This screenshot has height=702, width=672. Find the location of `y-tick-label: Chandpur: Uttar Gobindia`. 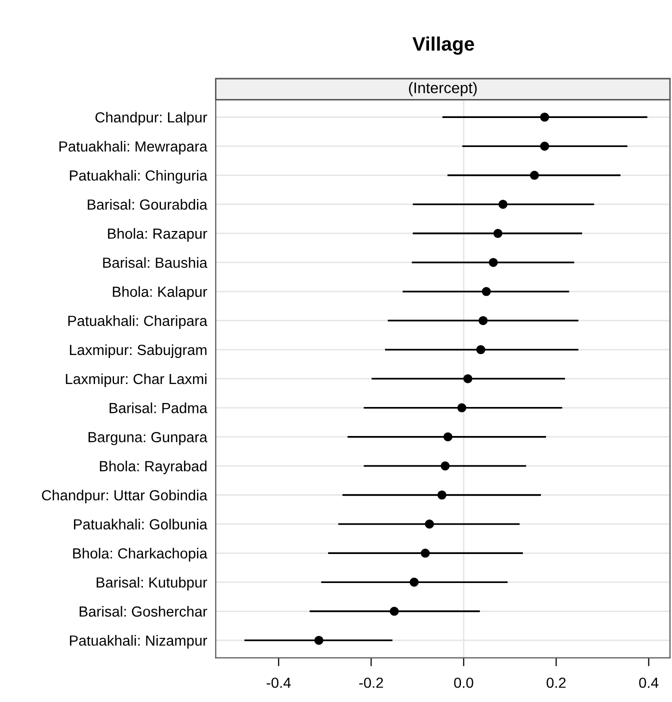

y-tick-label: Chandpur: Uttar Gobindia is located at coordinates (125, 497).